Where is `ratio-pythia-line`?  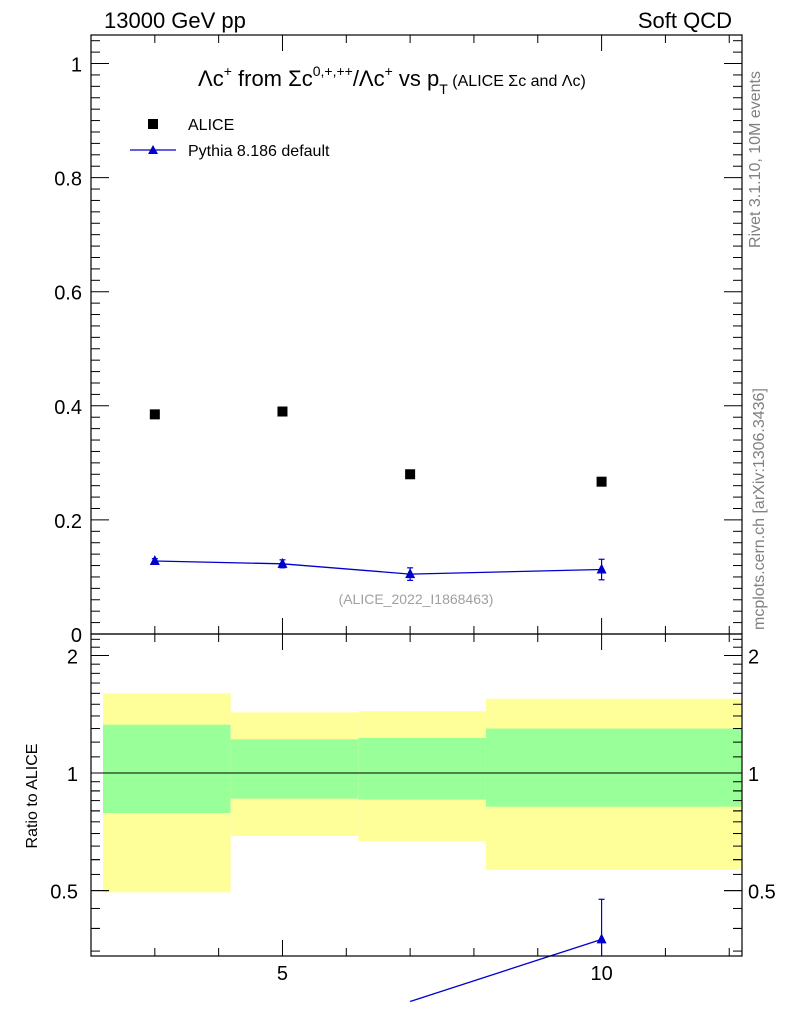 ratio-pythia-line is located at coordinates (505, 970).